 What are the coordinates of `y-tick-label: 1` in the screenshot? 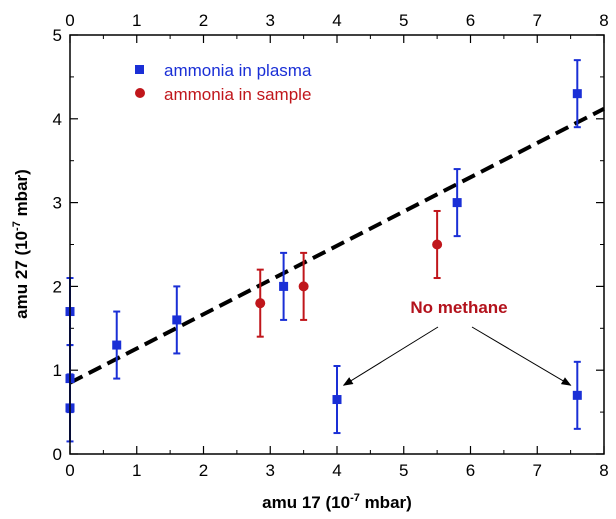 It's located at (57, 370).